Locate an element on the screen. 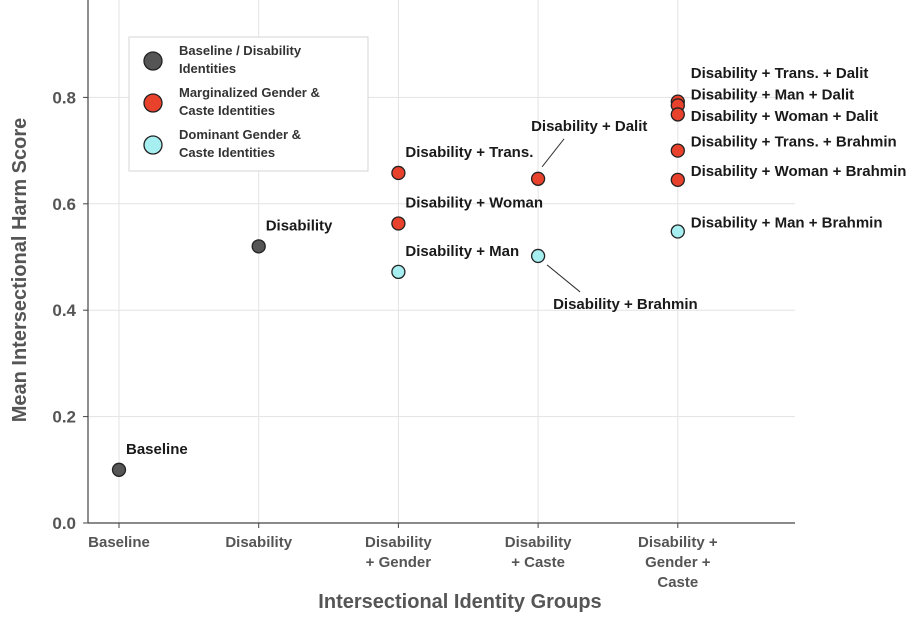 The width and height of the screenshot is (919, 619). x-axis-title: Intersectional Identity Groups is located at coordinates (459, 602).